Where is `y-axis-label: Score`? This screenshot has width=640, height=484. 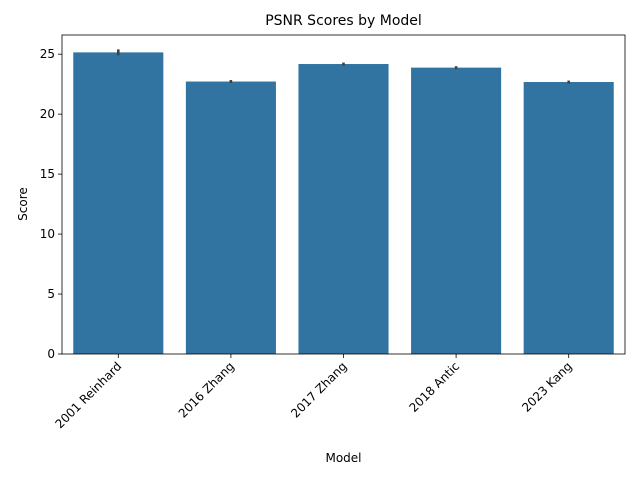
y-axis-label: Score is located at coordinates (23, 204).